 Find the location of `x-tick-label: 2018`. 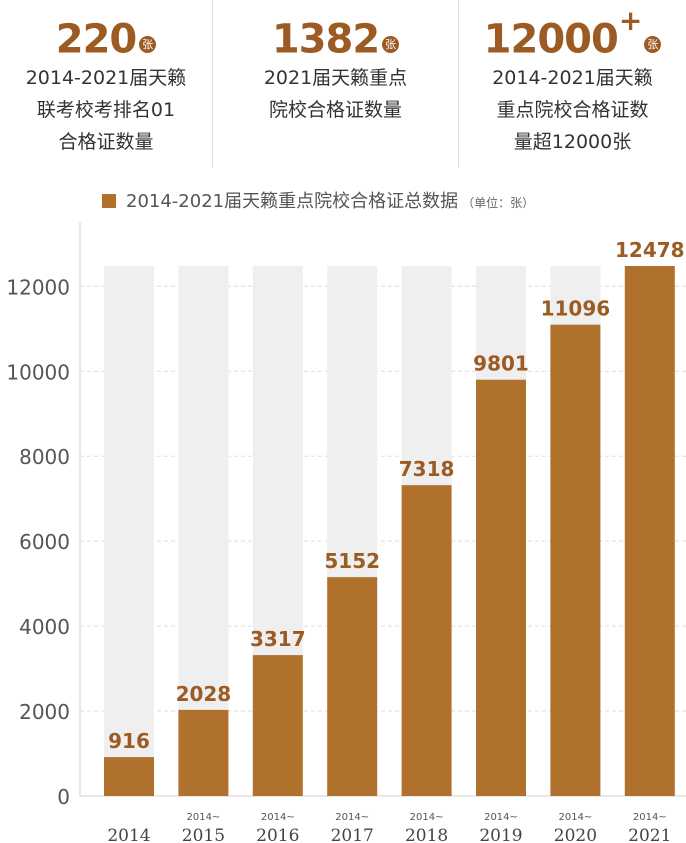

x-tick-label: 2018 is located at coordinates (426, 834).